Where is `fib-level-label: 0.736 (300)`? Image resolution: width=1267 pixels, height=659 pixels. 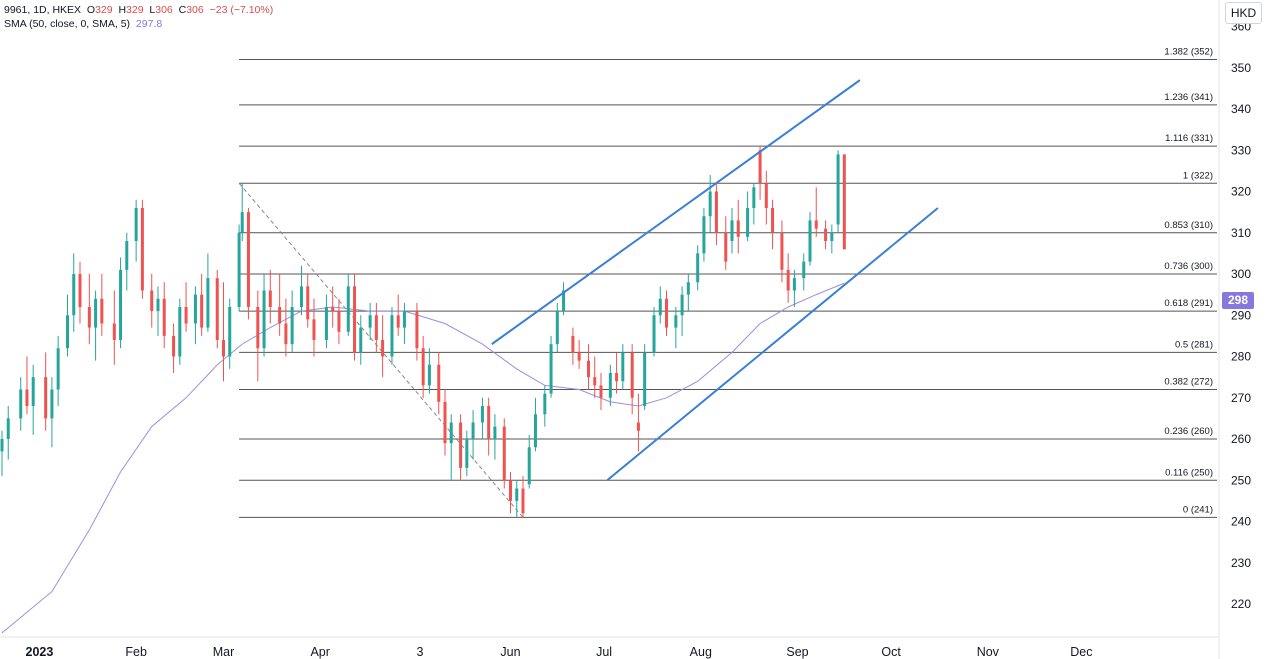
fib-level-label: 0.736 (300) is located at coordinates (1188, 266).